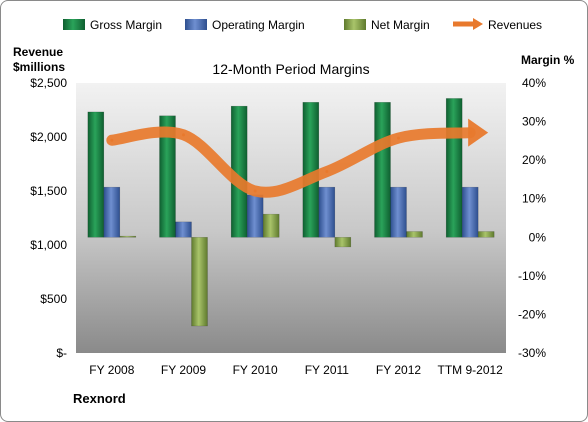 This screenshot has width=588, height=422. What do you see at coordinates (39, 67) in the screenshot?
I see `y-axis-left-title-line: $millions` at bounding box center [39, 67].